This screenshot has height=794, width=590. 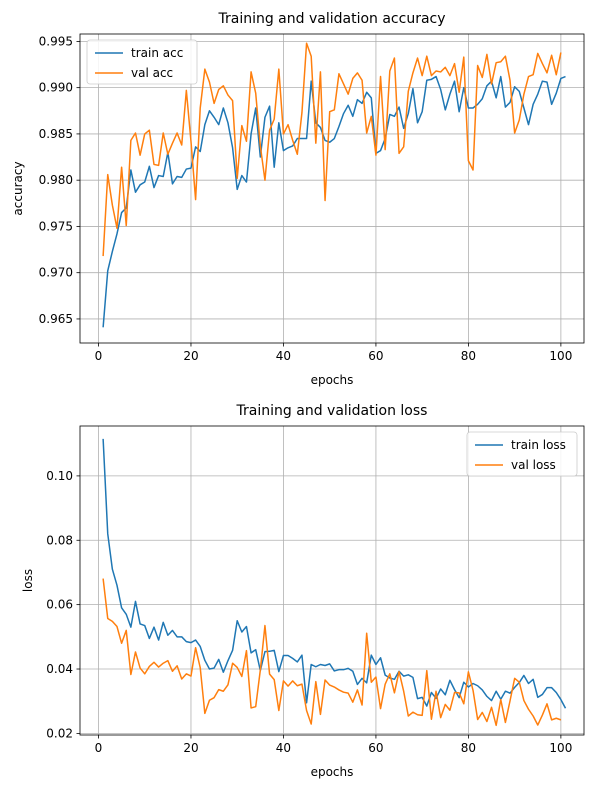 I want to click on chart-title: Training and validation accuracy, so click(x=331, y=19).